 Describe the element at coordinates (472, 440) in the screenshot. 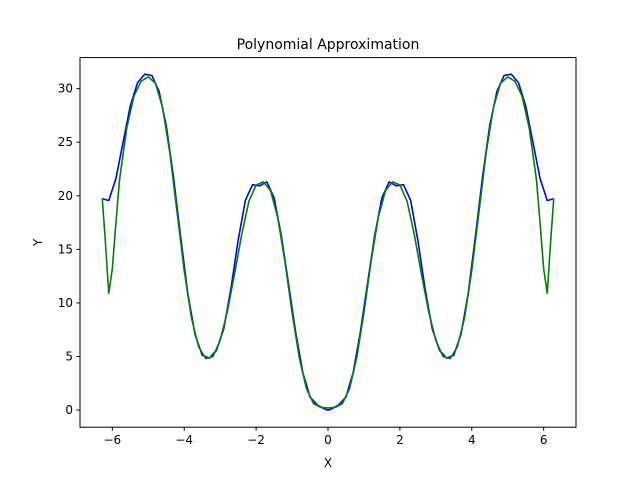

I see `x-tick-label: 4` at that location.